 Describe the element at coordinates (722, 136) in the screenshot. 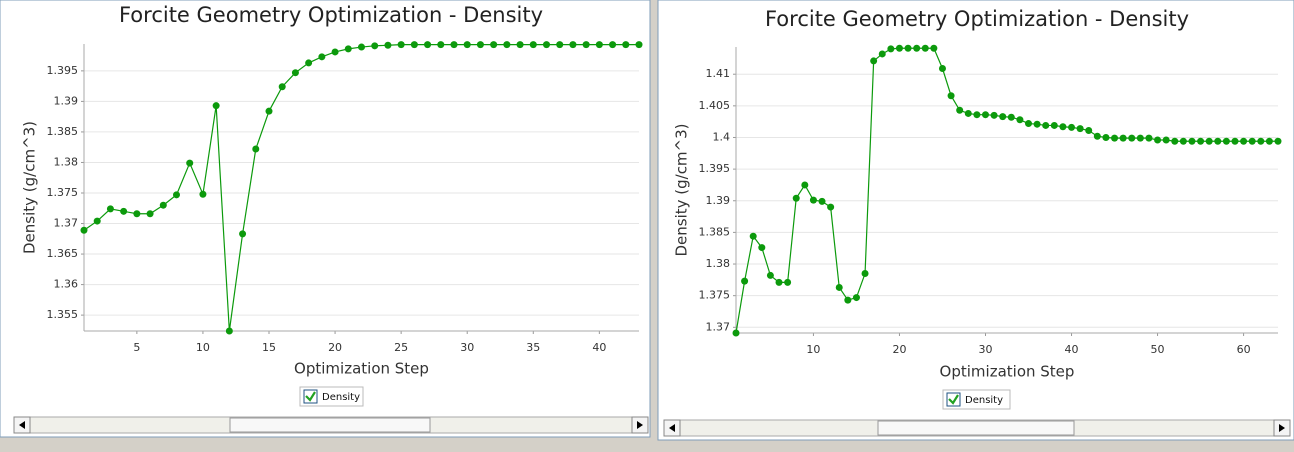

I see `y-tick-label: 1.4` at that location.